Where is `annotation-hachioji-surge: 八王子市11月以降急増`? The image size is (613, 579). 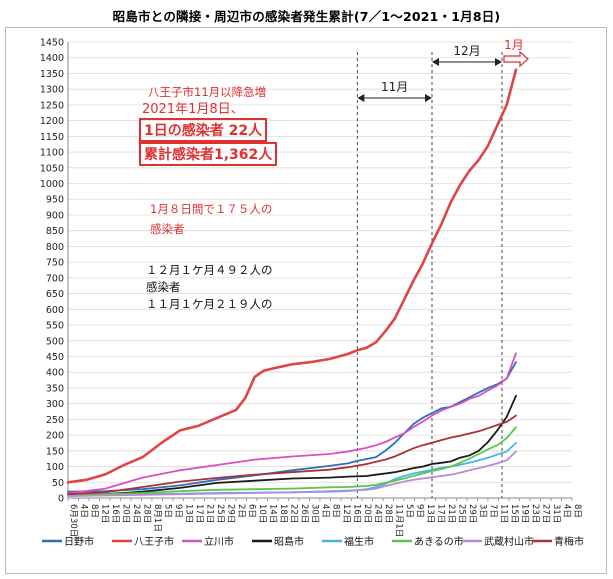
annotation-hachioji-surge: 八王子市11月以降急増 is located at coordinates (207, 92).